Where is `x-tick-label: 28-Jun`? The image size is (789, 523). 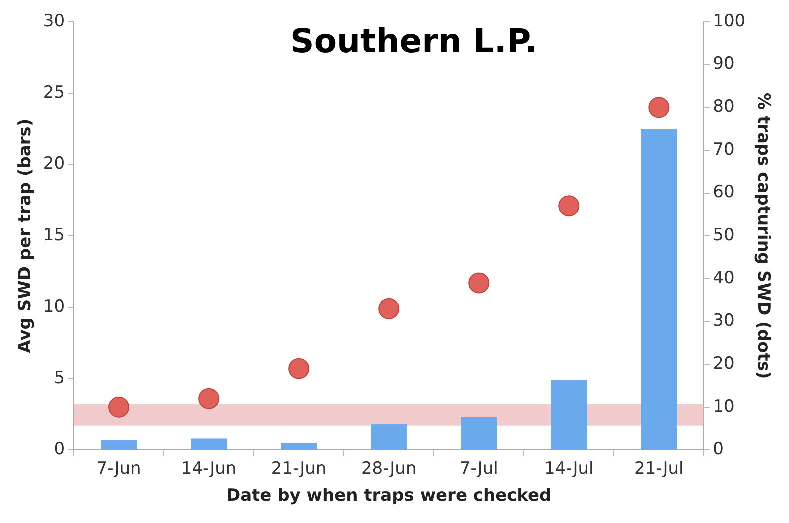 x-tick-label: 28-Jun is located at coordinates (389, 468).